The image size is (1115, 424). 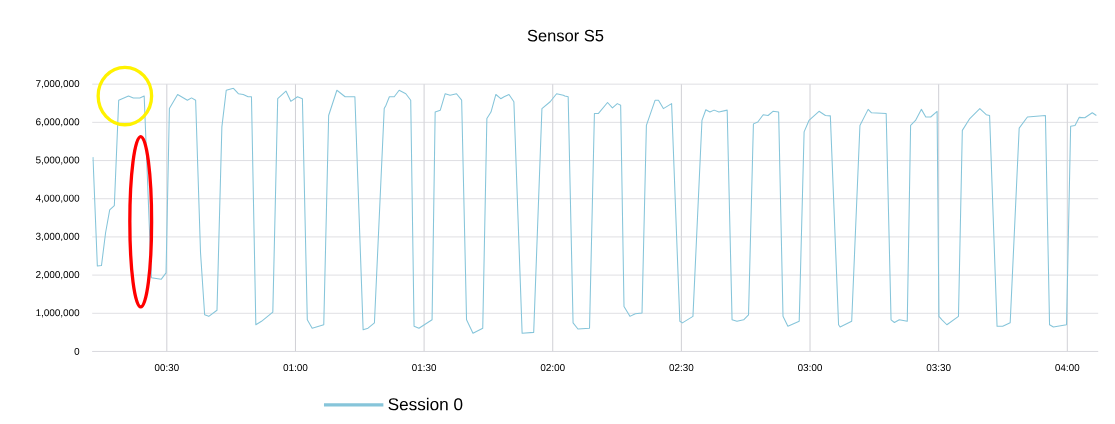 I want to click on y-tick-label: 6,000,000, so click(x=58, y=122).